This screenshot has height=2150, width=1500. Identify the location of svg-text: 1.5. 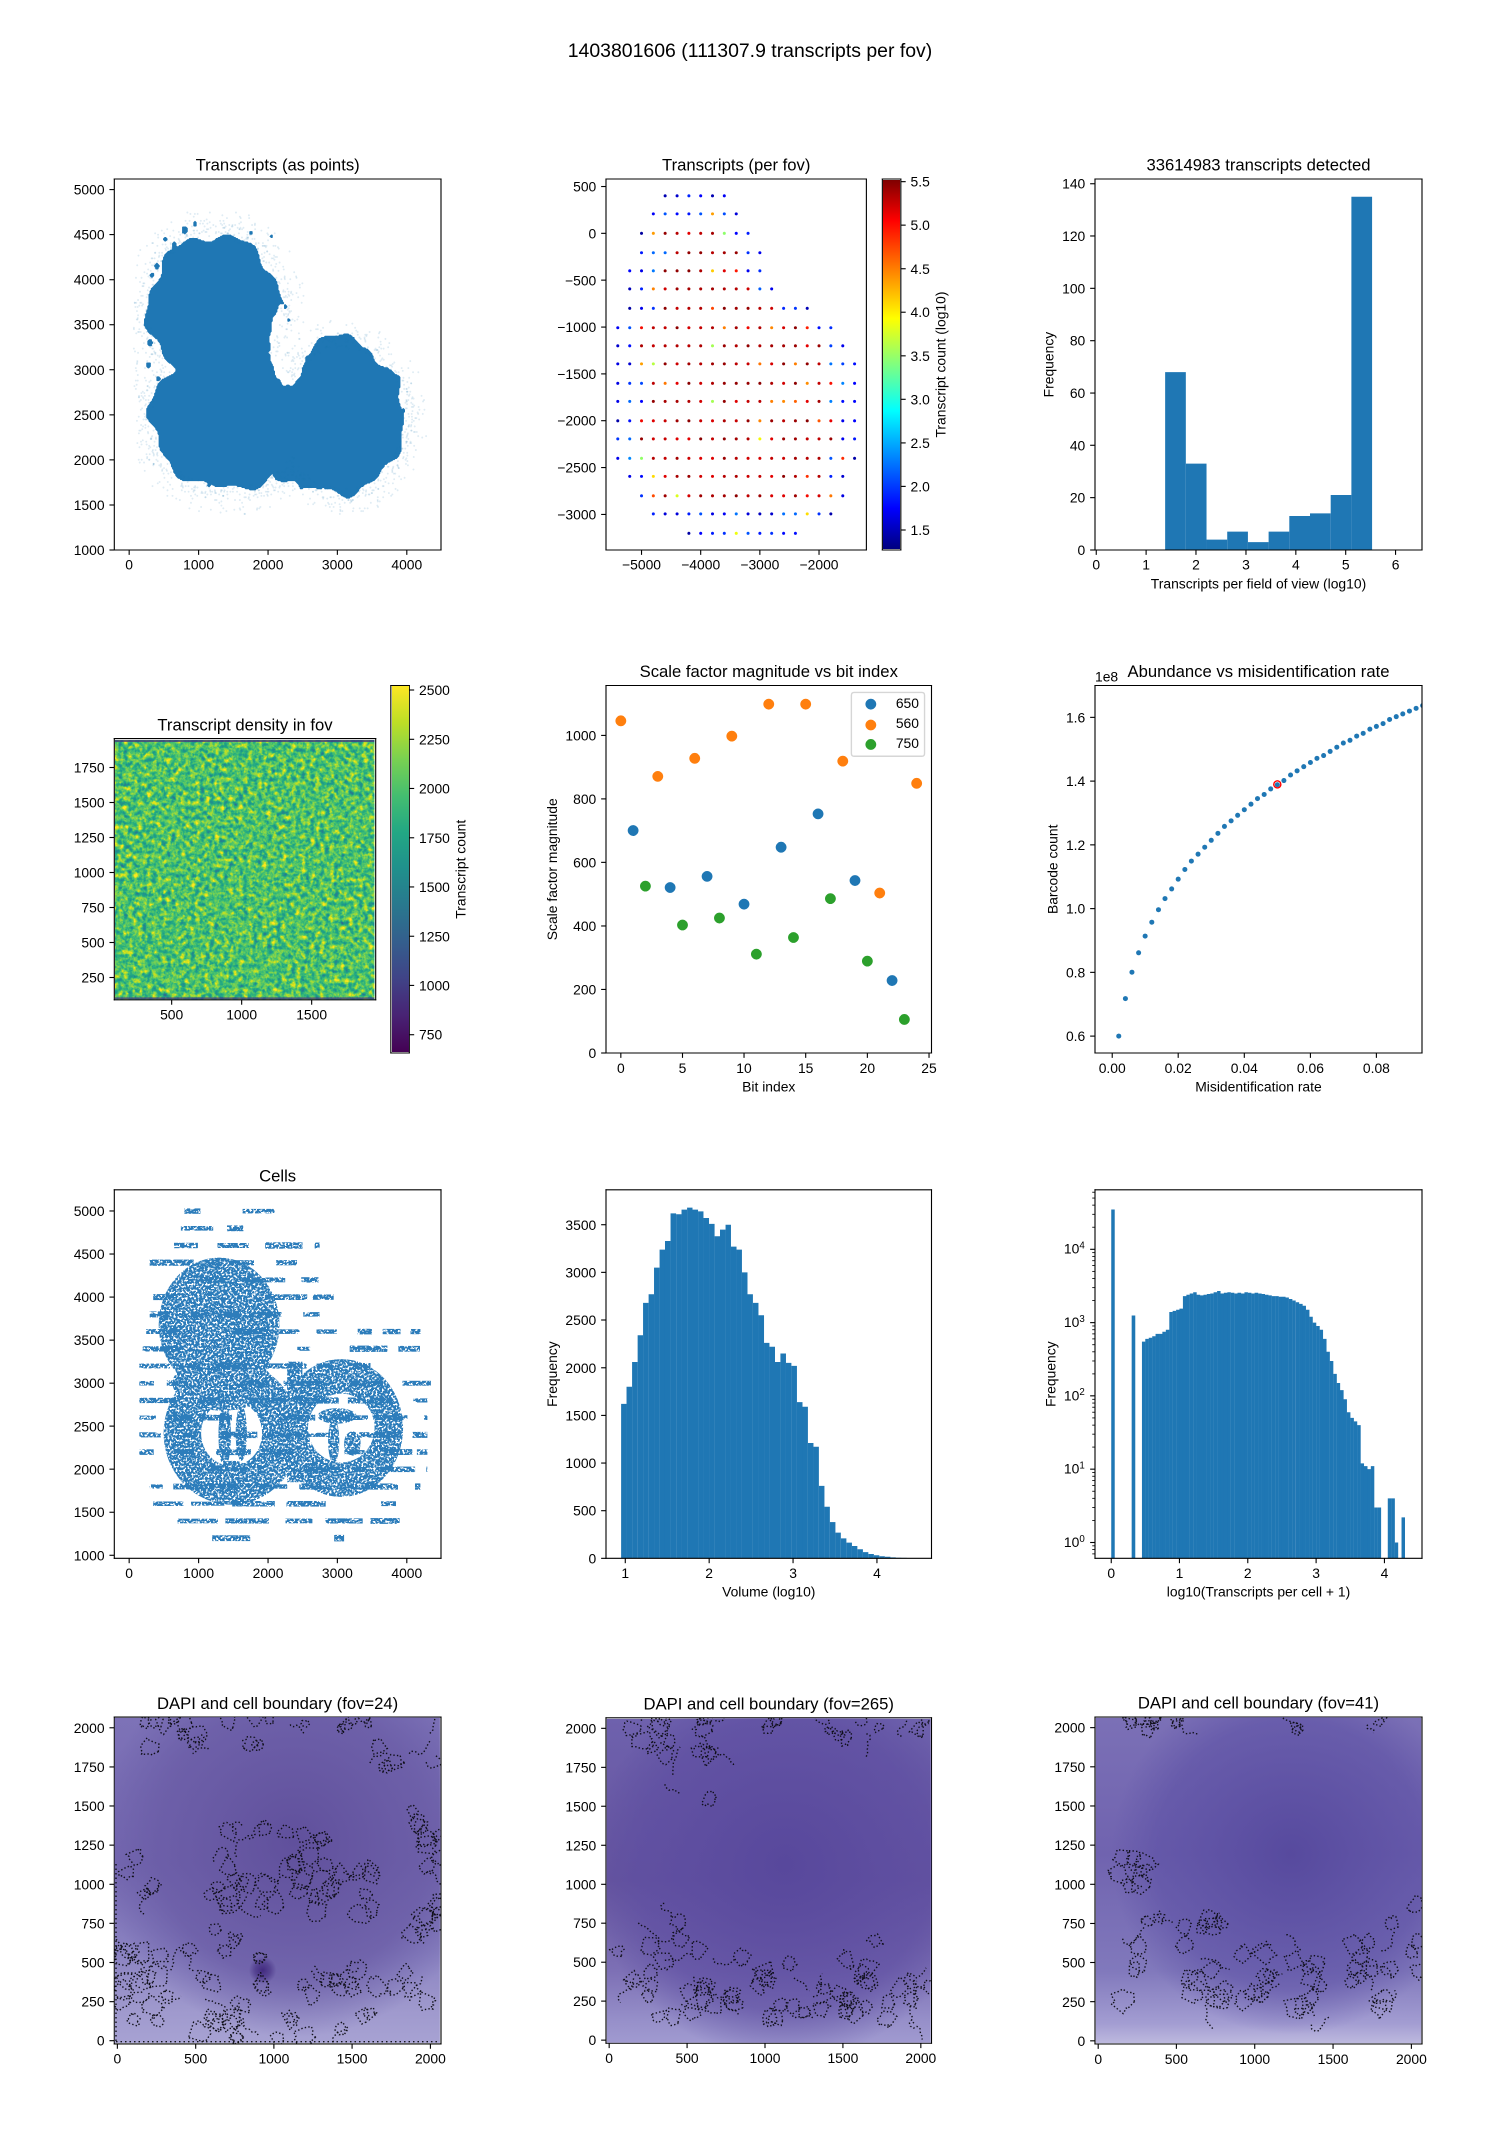
(921, 530).